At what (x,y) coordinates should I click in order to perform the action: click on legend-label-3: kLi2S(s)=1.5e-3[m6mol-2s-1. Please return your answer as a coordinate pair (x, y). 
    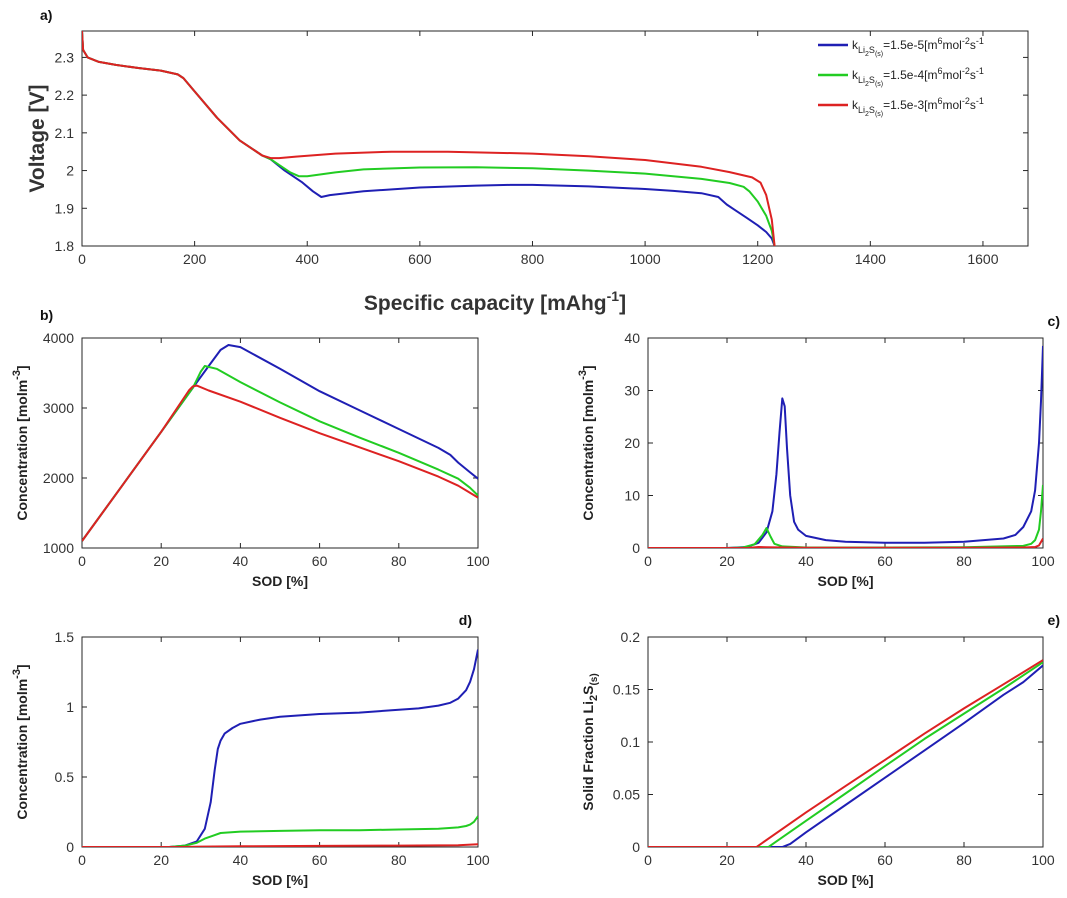
    Looking at the image, I should click on (918, 107).